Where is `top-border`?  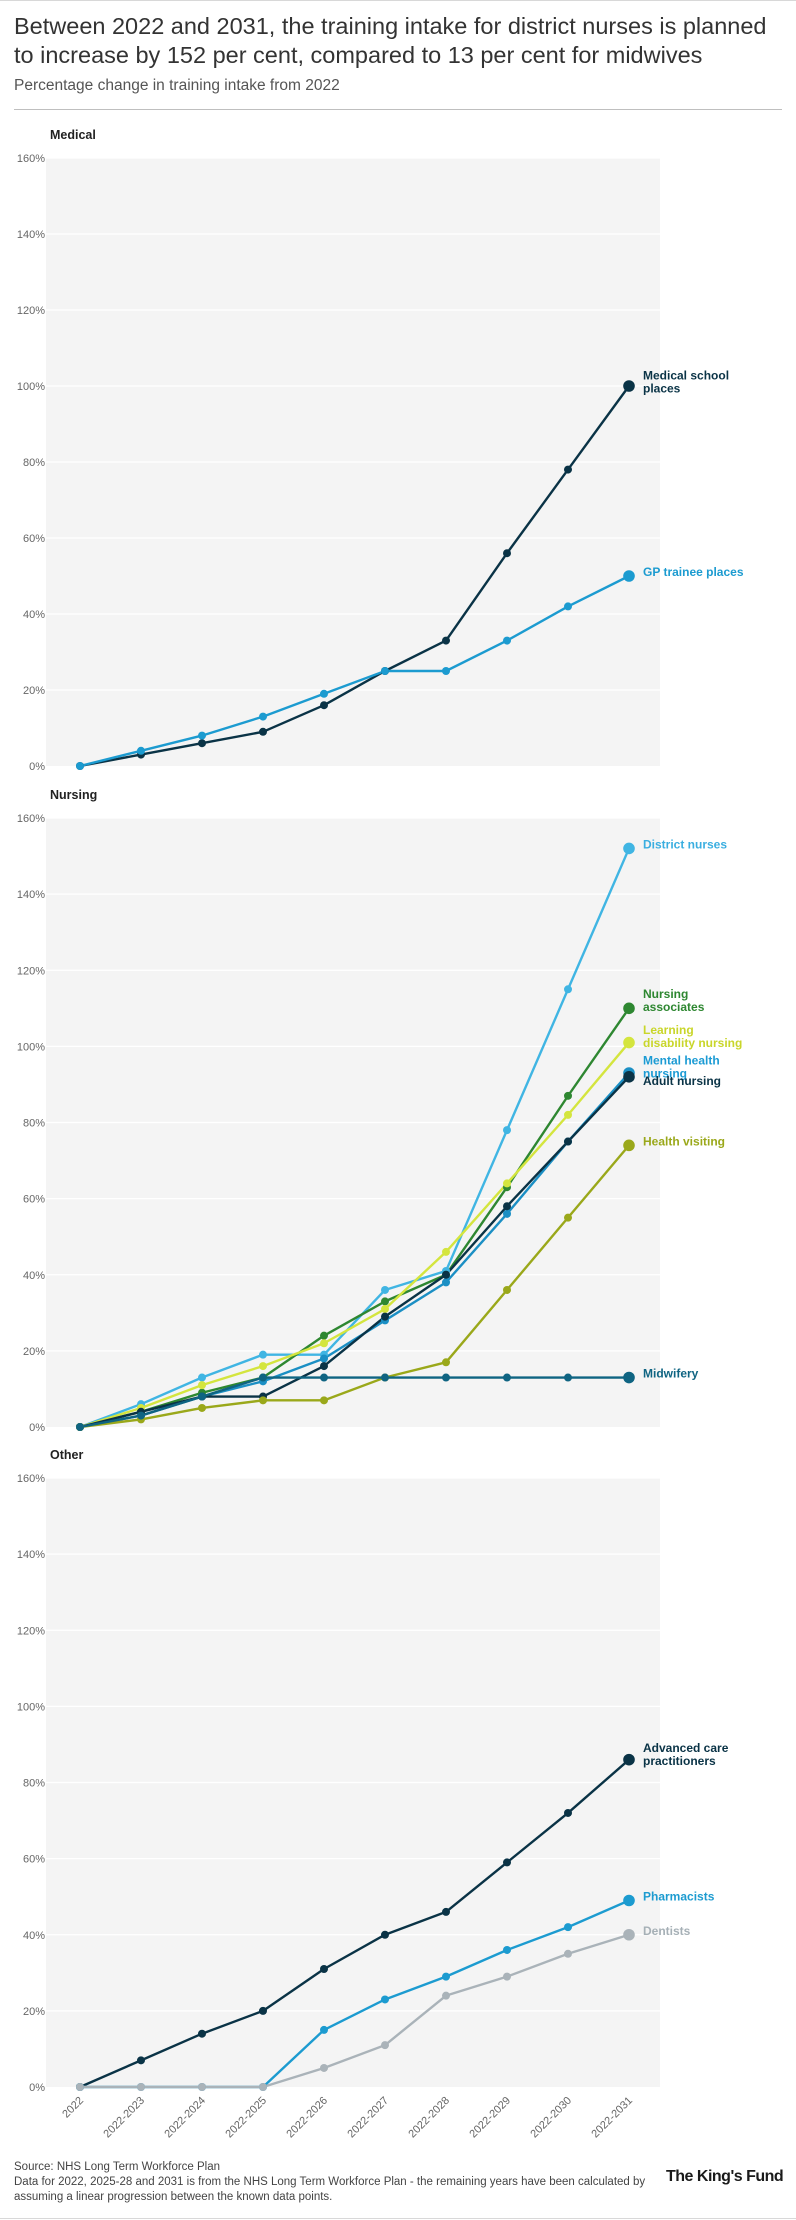
top-border is located at coordinates (398, 0).